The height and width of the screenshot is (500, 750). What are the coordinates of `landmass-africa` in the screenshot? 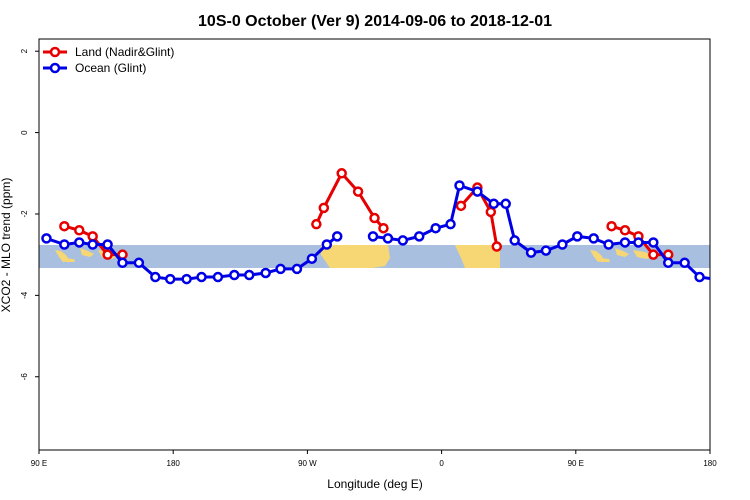 It's located at (477, 256).